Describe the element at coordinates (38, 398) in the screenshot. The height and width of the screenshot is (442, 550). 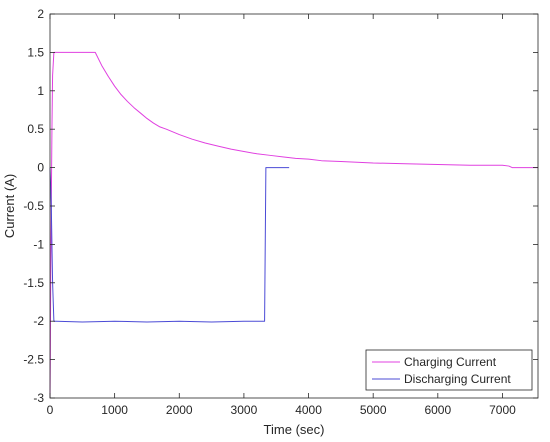
I see `y-tick-label: -3` at that location.